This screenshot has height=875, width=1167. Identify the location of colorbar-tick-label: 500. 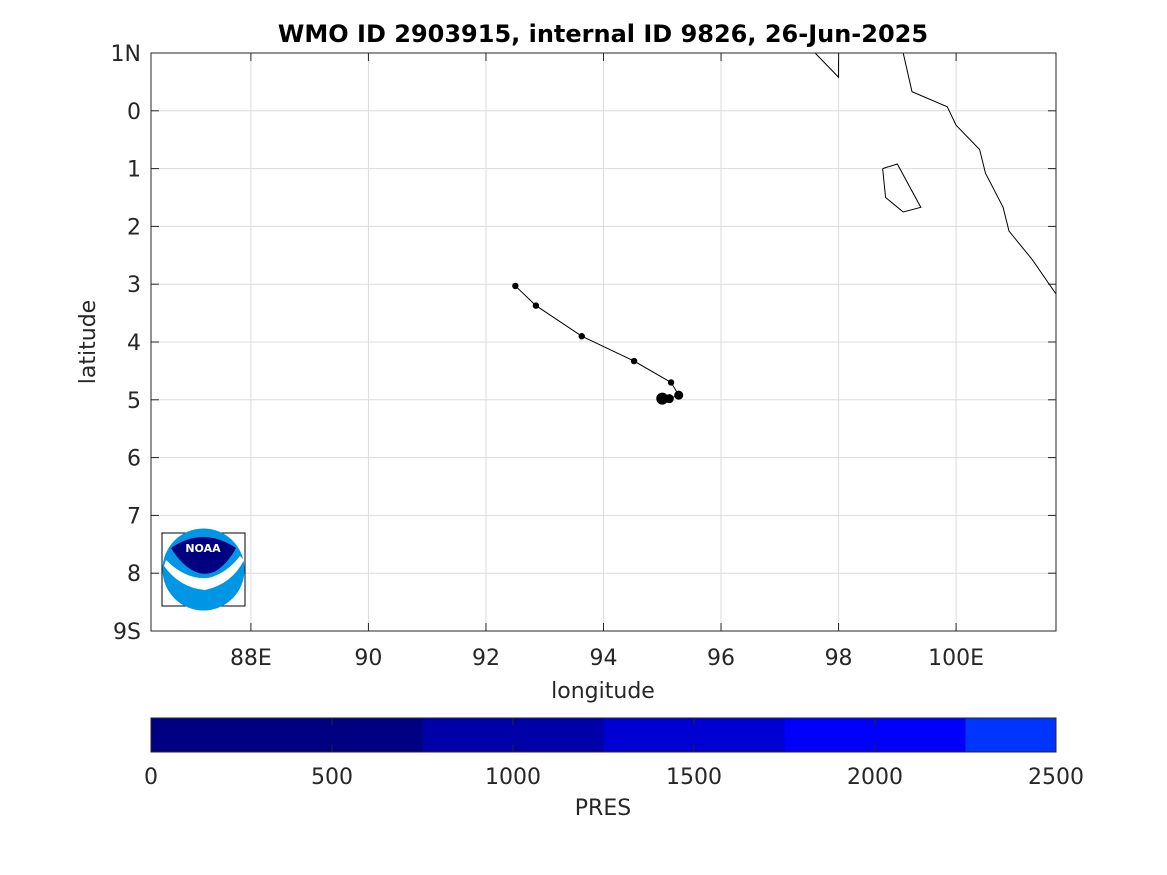
(332, 777).